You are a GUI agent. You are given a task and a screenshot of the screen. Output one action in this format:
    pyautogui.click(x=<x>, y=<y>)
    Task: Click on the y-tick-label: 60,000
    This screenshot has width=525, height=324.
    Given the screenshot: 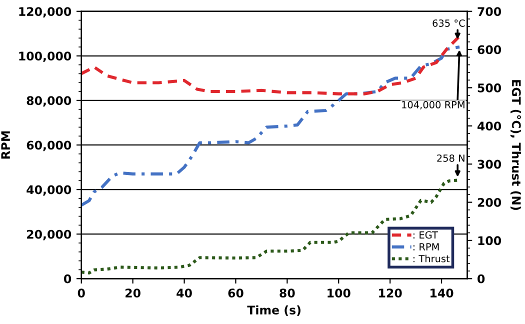 What is the action you would take?
    pyautogui.click(x=49, y=146)
    